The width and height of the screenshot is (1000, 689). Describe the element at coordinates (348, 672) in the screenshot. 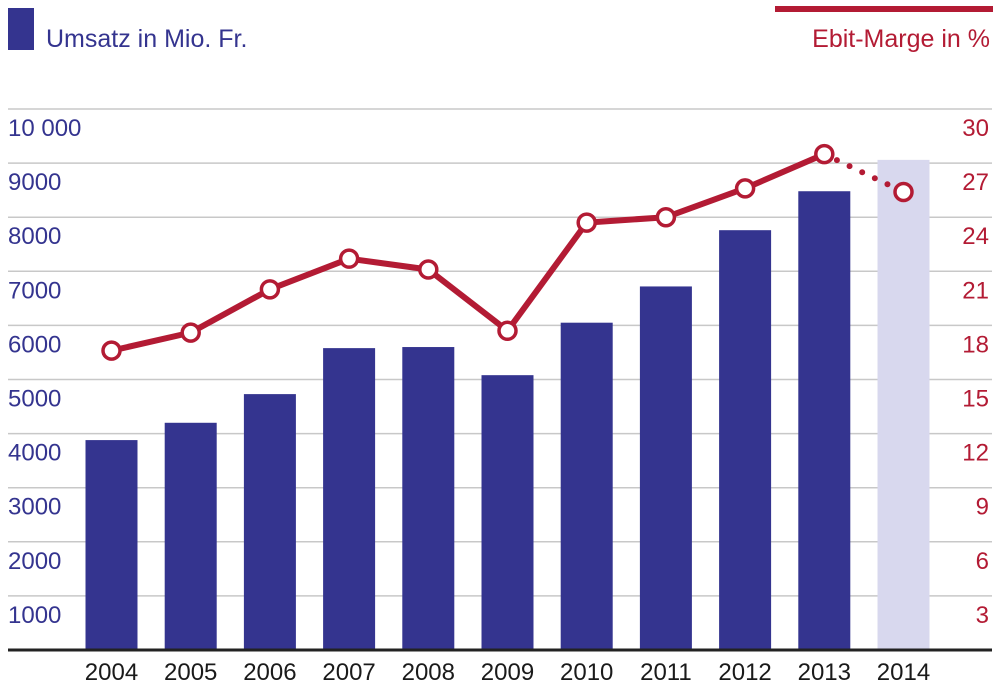

I see `x-tick-label: 2007` at that location.